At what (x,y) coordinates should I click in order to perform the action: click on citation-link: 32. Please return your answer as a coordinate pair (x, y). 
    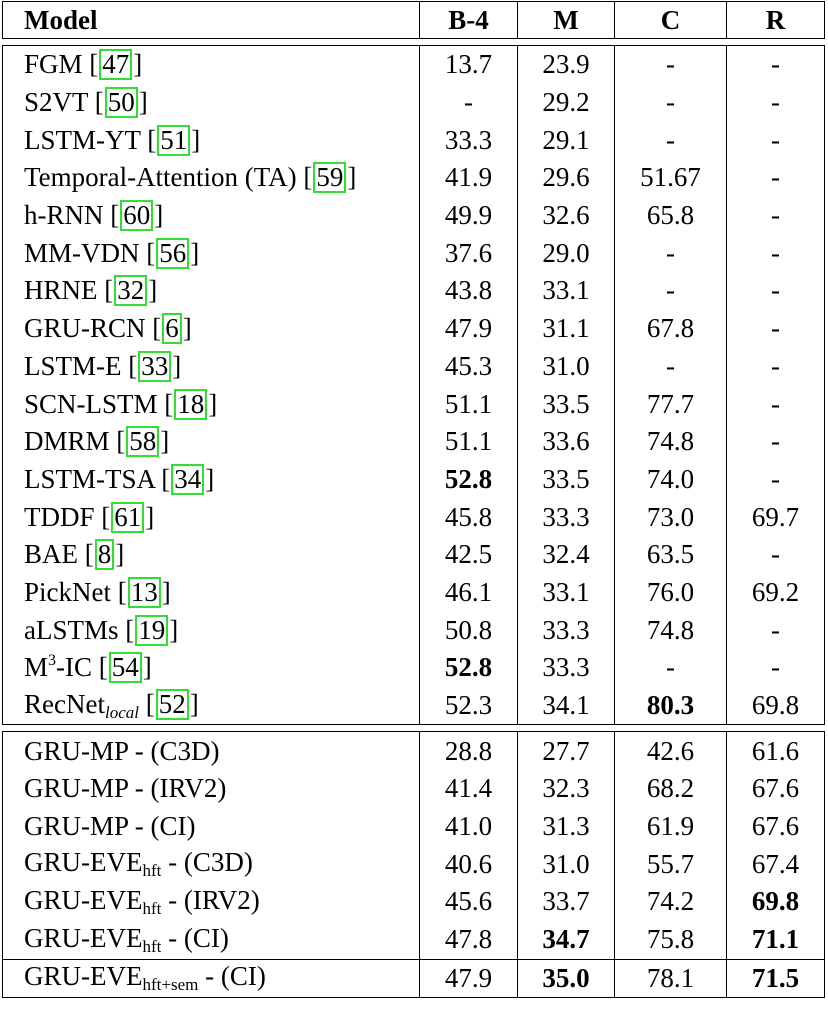
    Looking at the image, I should click on (131, 291).